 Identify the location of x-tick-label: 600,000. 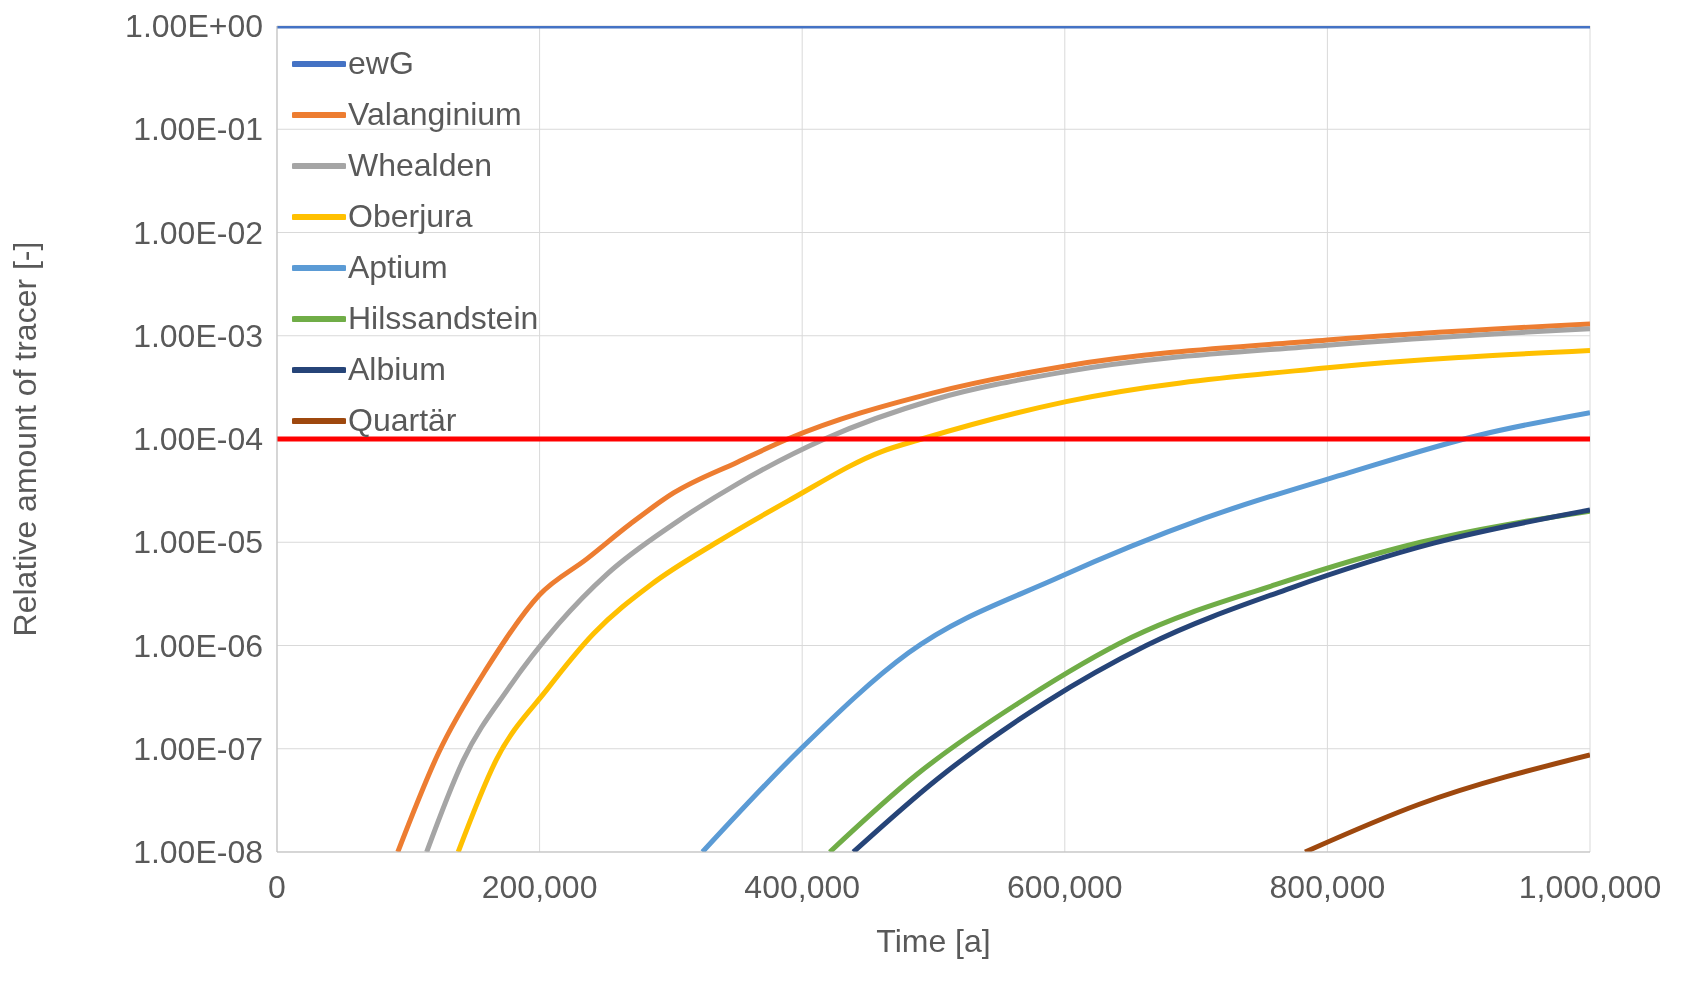
(1064, 887).